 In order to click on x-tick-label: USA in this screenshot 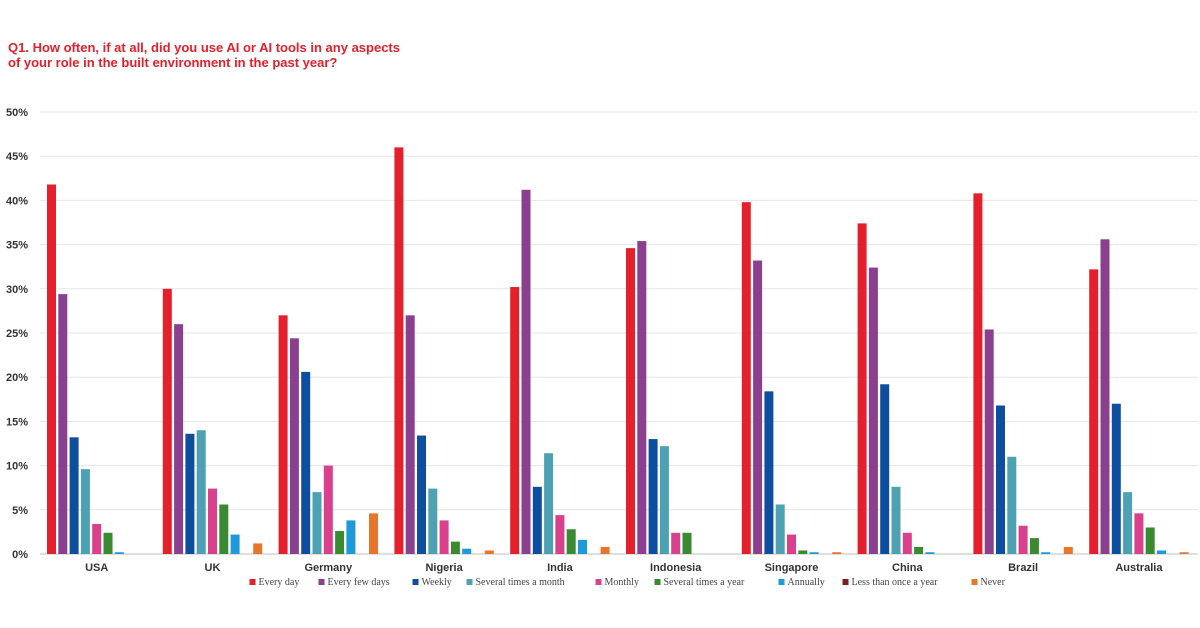, I will do `click(96, 568)`.